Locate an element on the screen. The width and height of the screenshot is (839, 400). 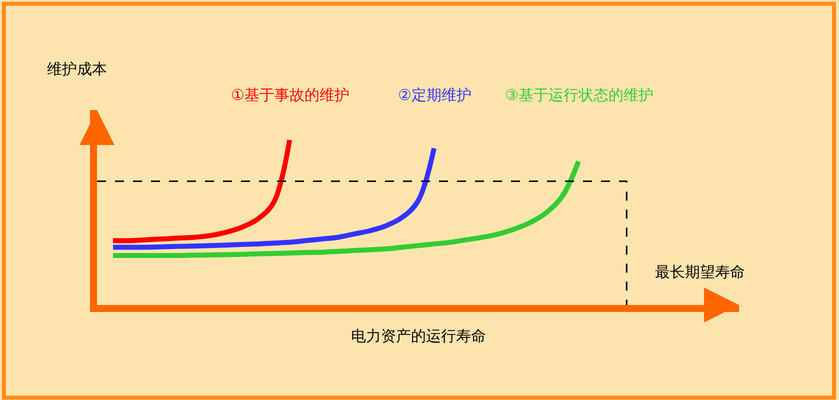
text: ③基于运行状态的维护 is located at coordinates (579, 95).